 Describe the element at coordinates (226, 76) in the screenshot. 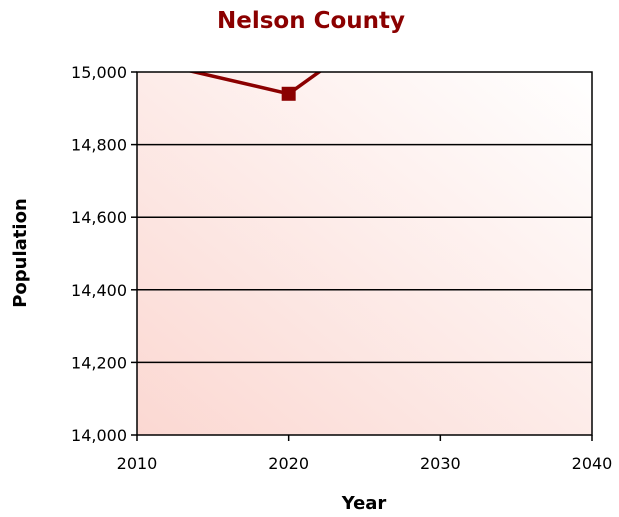

I see `data-series` at that location.